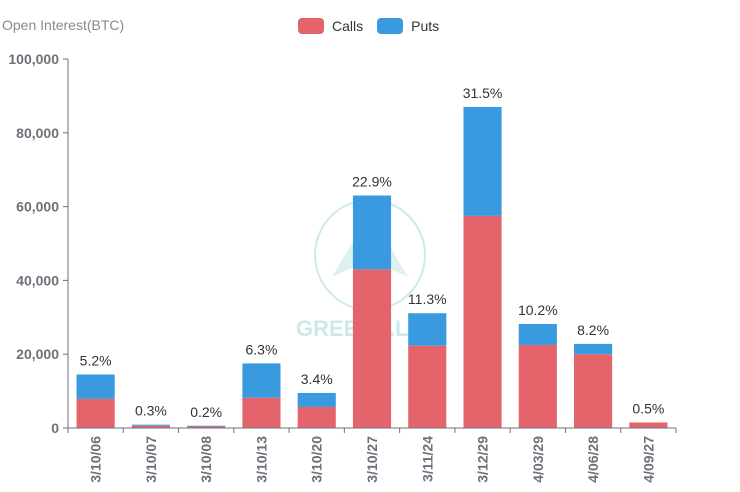  What do you see at coordinates (483, 459) in the screenshot?
I see `x-tick-label: 3/12/29` at bounding box center [483, 459].